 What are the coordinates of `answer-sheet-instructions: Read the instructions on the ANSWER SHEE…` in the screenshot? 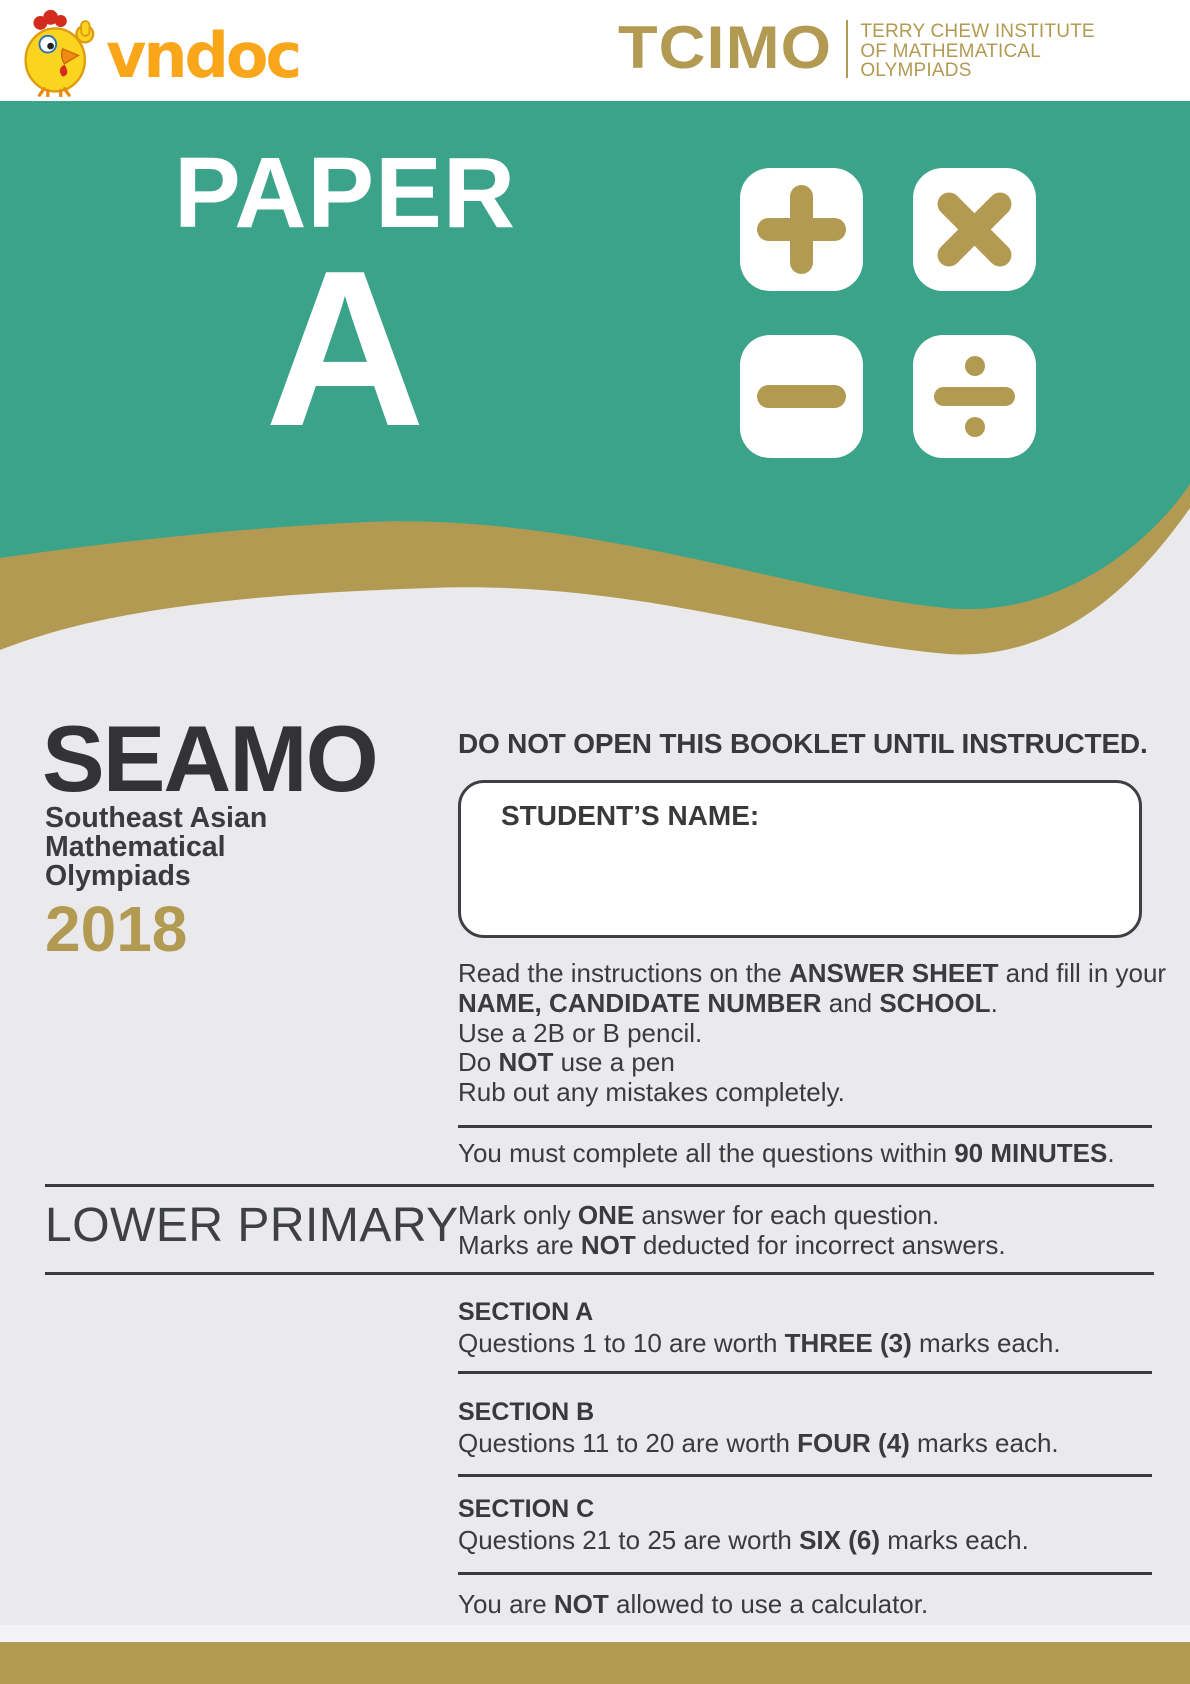 It's located at (812, 1033).